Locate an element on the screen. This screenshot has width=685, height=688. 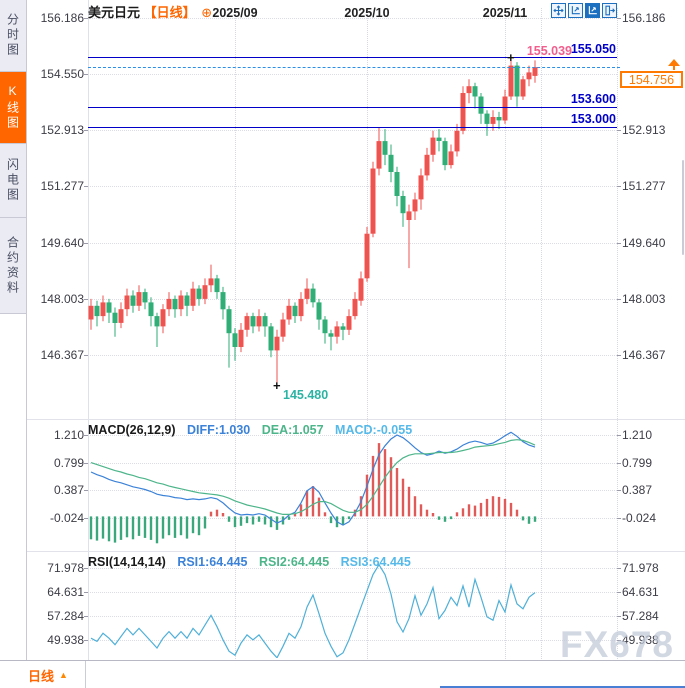
visible-range-indicator is located at coordinates (562, 687).